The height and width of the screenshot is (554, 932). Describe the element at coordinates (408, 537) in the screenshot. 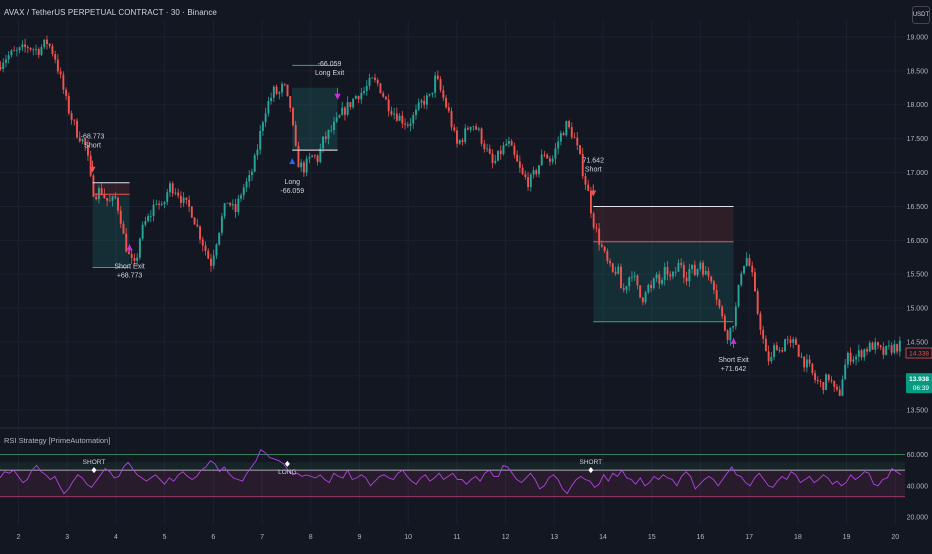

I see `x-tick-label: 10` at that location.